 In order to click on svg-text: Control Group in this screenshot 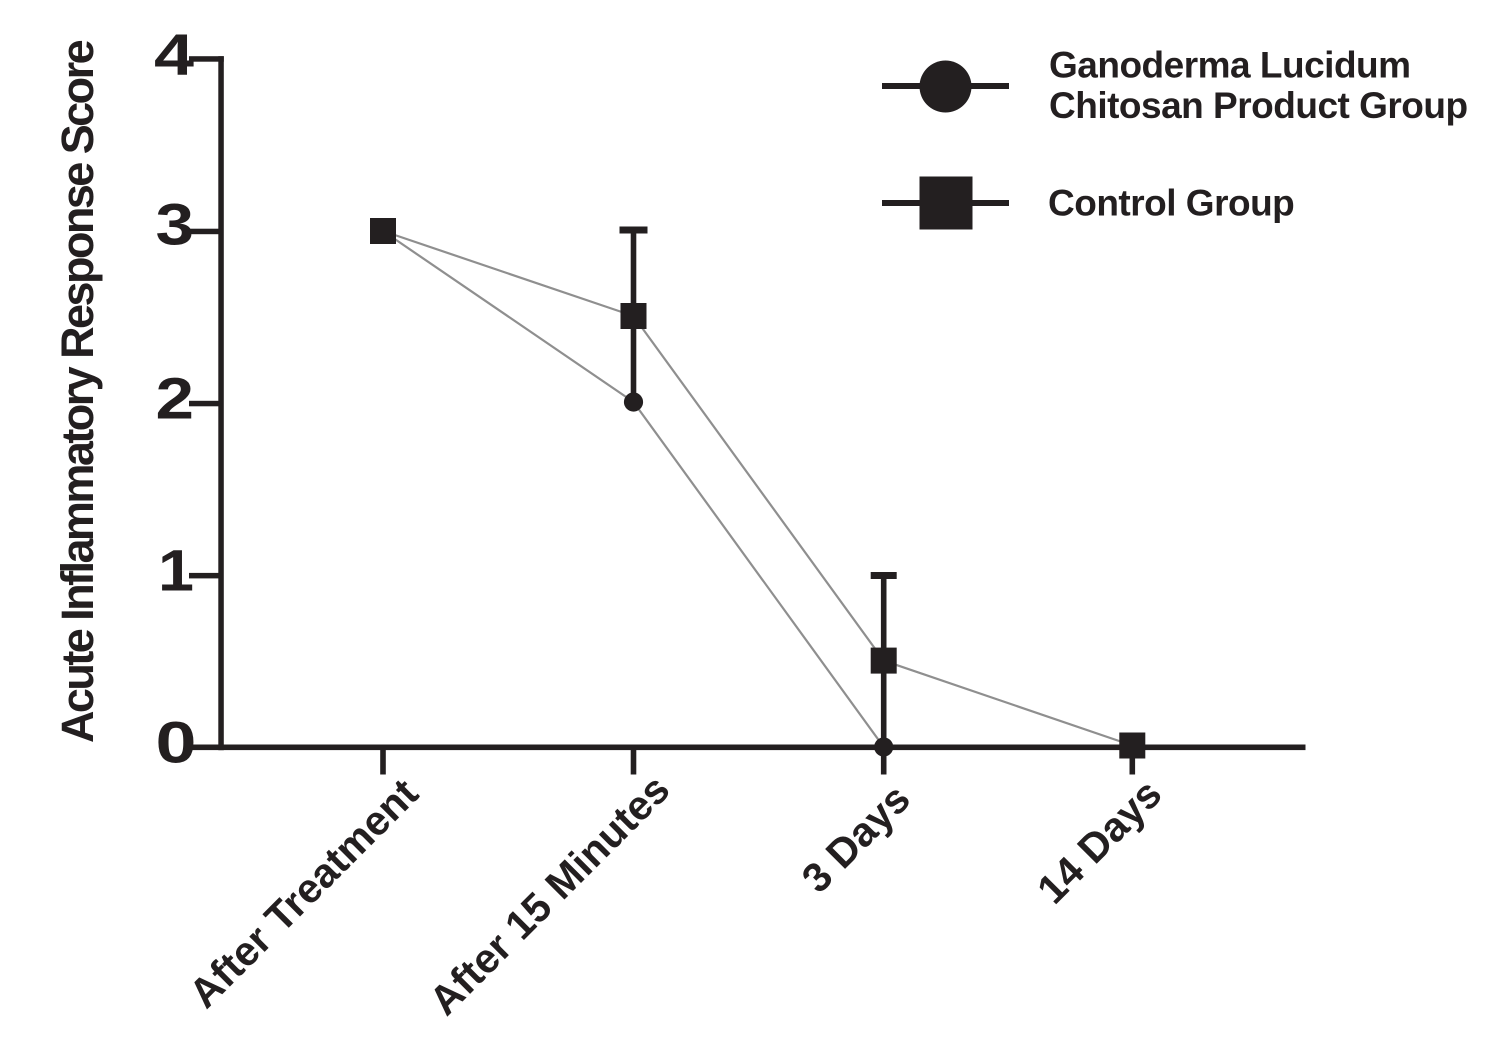, I will do `click(1171, 203)`.